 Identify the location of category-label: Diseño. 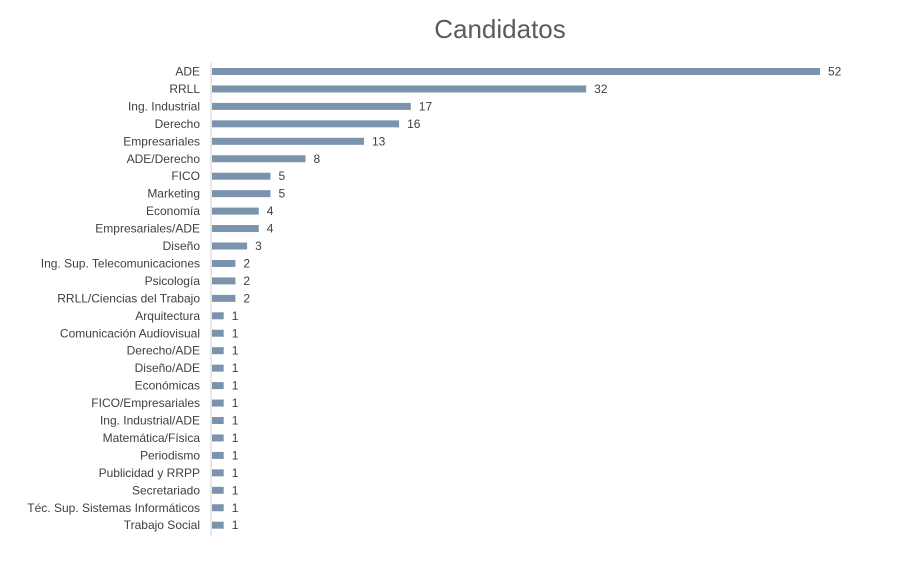
(182, 246).